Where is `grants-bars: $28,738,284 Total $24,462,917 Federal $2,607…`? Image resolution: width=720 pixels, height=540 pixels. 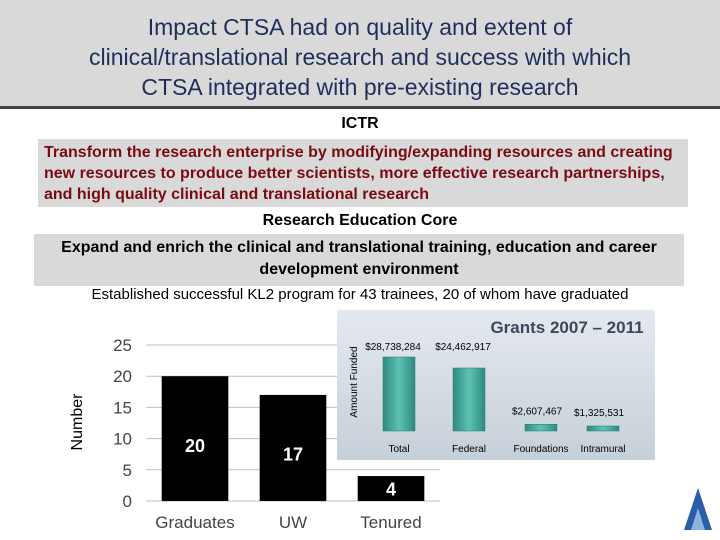
grants-bars: $28,738,284 Total $24,462,917 Federal $2,607… is located at coordinates (495, 398).